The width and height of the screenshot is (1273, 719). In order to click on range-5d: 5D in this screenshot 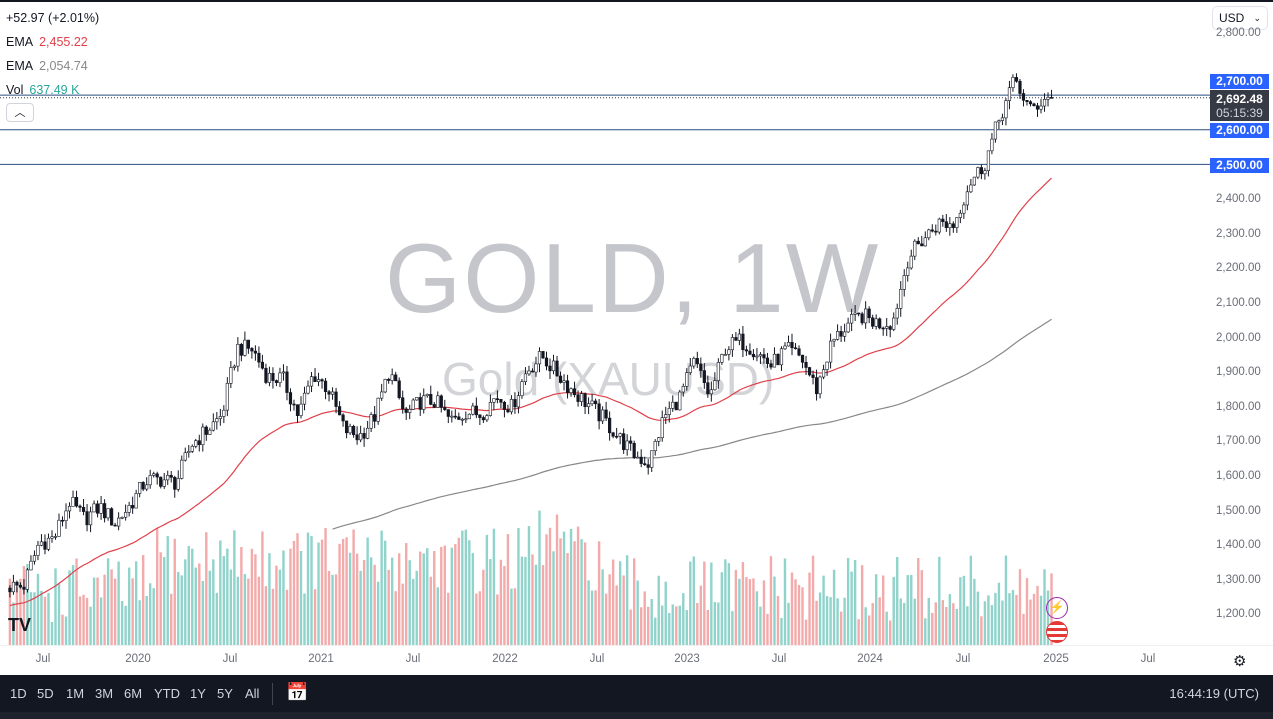, I will do `click(45, 693)`.